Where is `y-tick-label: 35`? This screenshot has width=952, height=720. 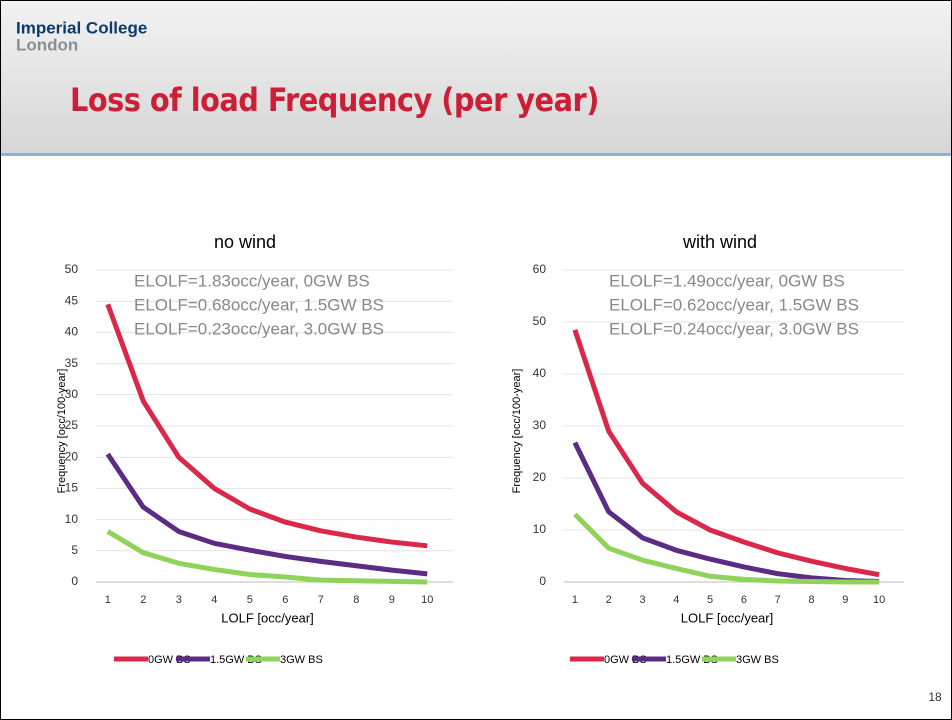
y-tick-label: 35 is located at coordinates (72, 363).